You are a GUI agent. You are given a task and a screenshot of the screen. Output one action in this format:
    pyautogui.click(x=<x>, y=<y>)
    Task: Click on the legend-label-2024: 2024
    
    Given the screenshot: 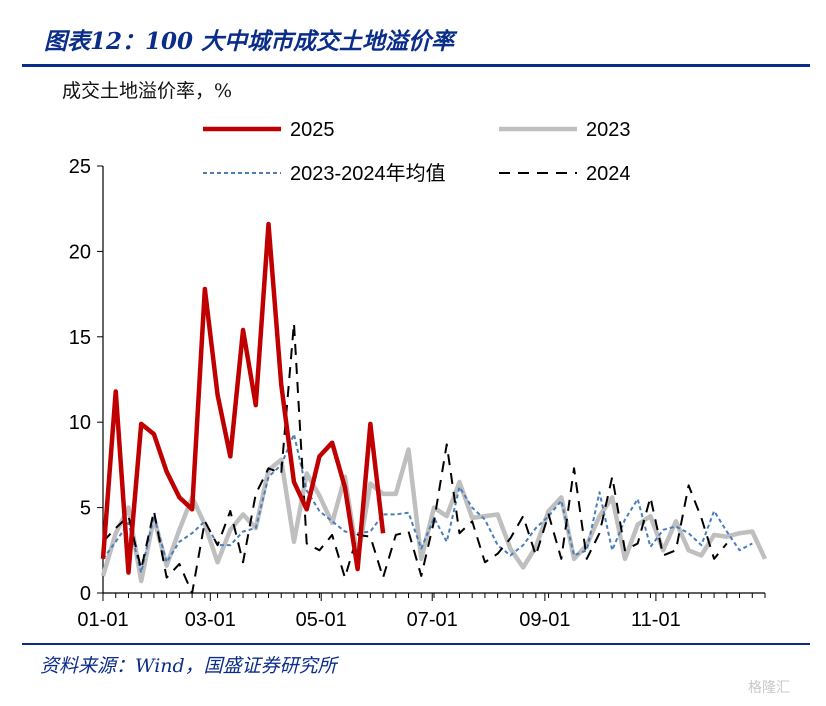 What is the action you would take?
    pyautogui.click(x=608, y=174)
    